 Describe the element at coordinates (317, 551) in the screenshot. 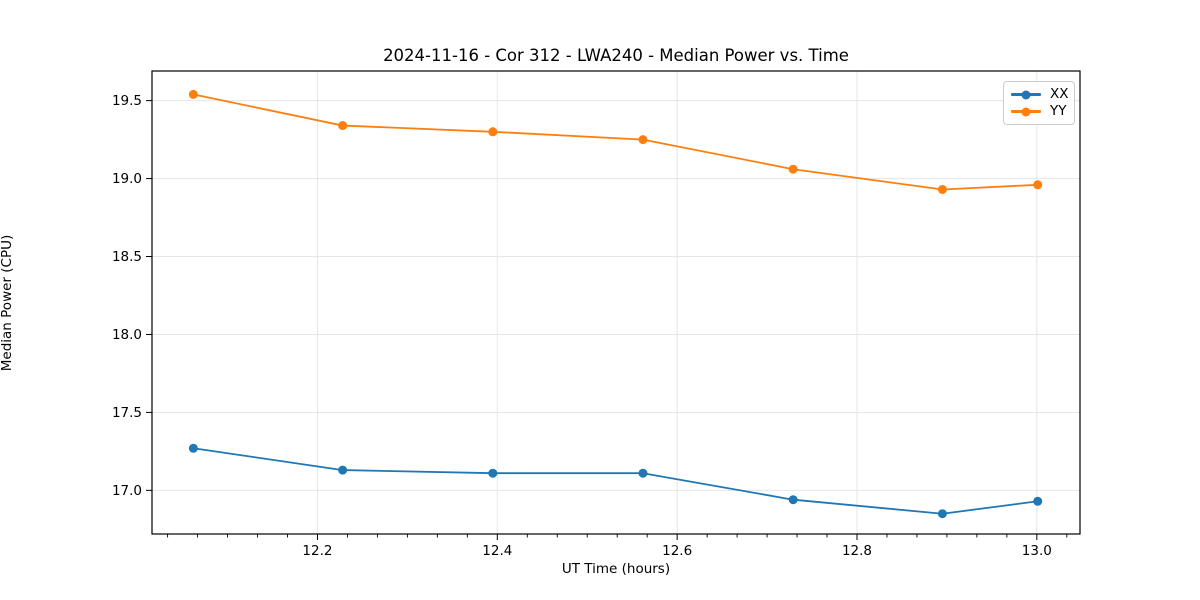

I see `x-tick-label: 12.2` at that location.